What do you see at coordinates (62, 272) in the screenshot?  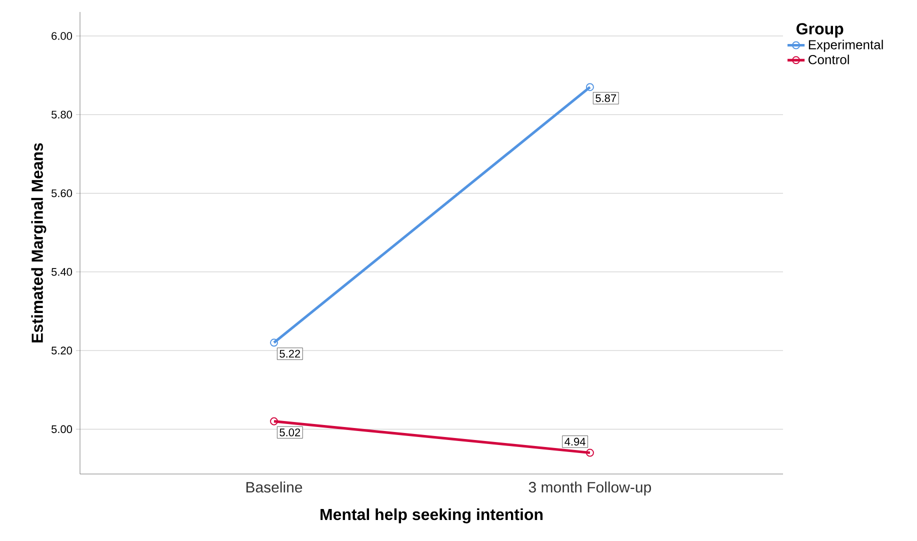 I see `y-tick-label: 5.40` at bounding box center [62, 272].